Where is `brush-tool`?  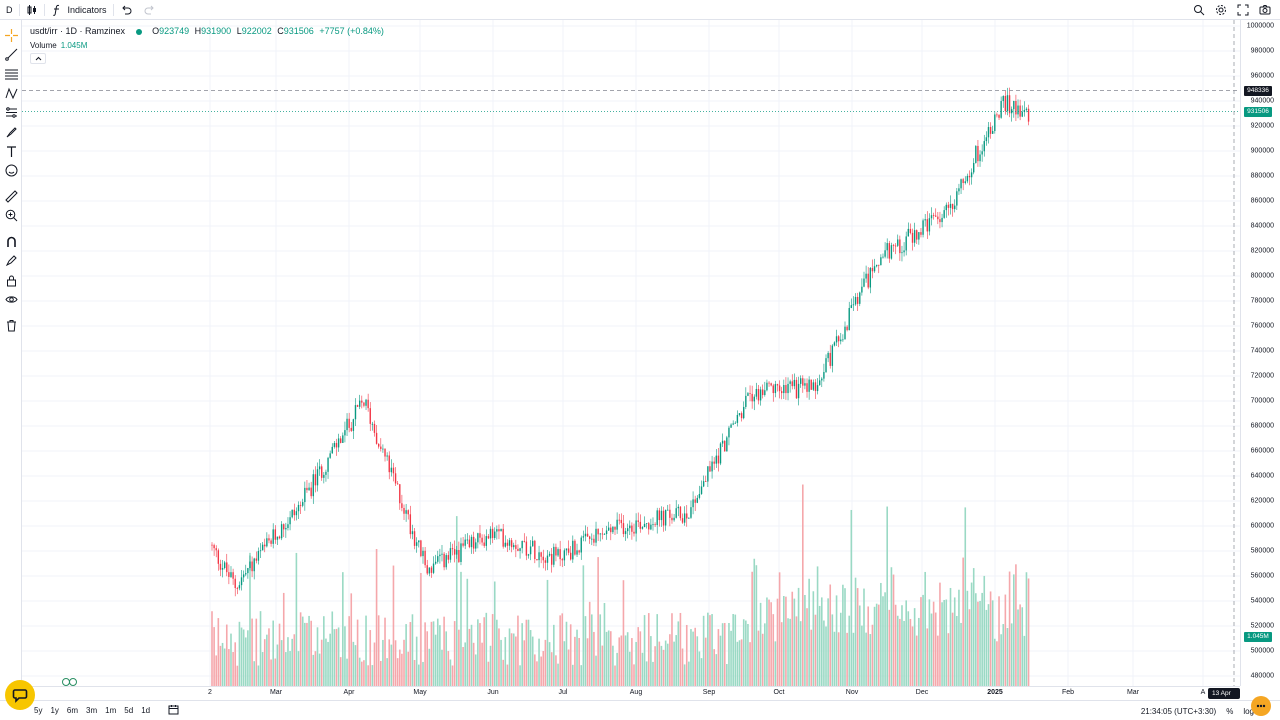
brush-tool is located at coordinates (11, 132).